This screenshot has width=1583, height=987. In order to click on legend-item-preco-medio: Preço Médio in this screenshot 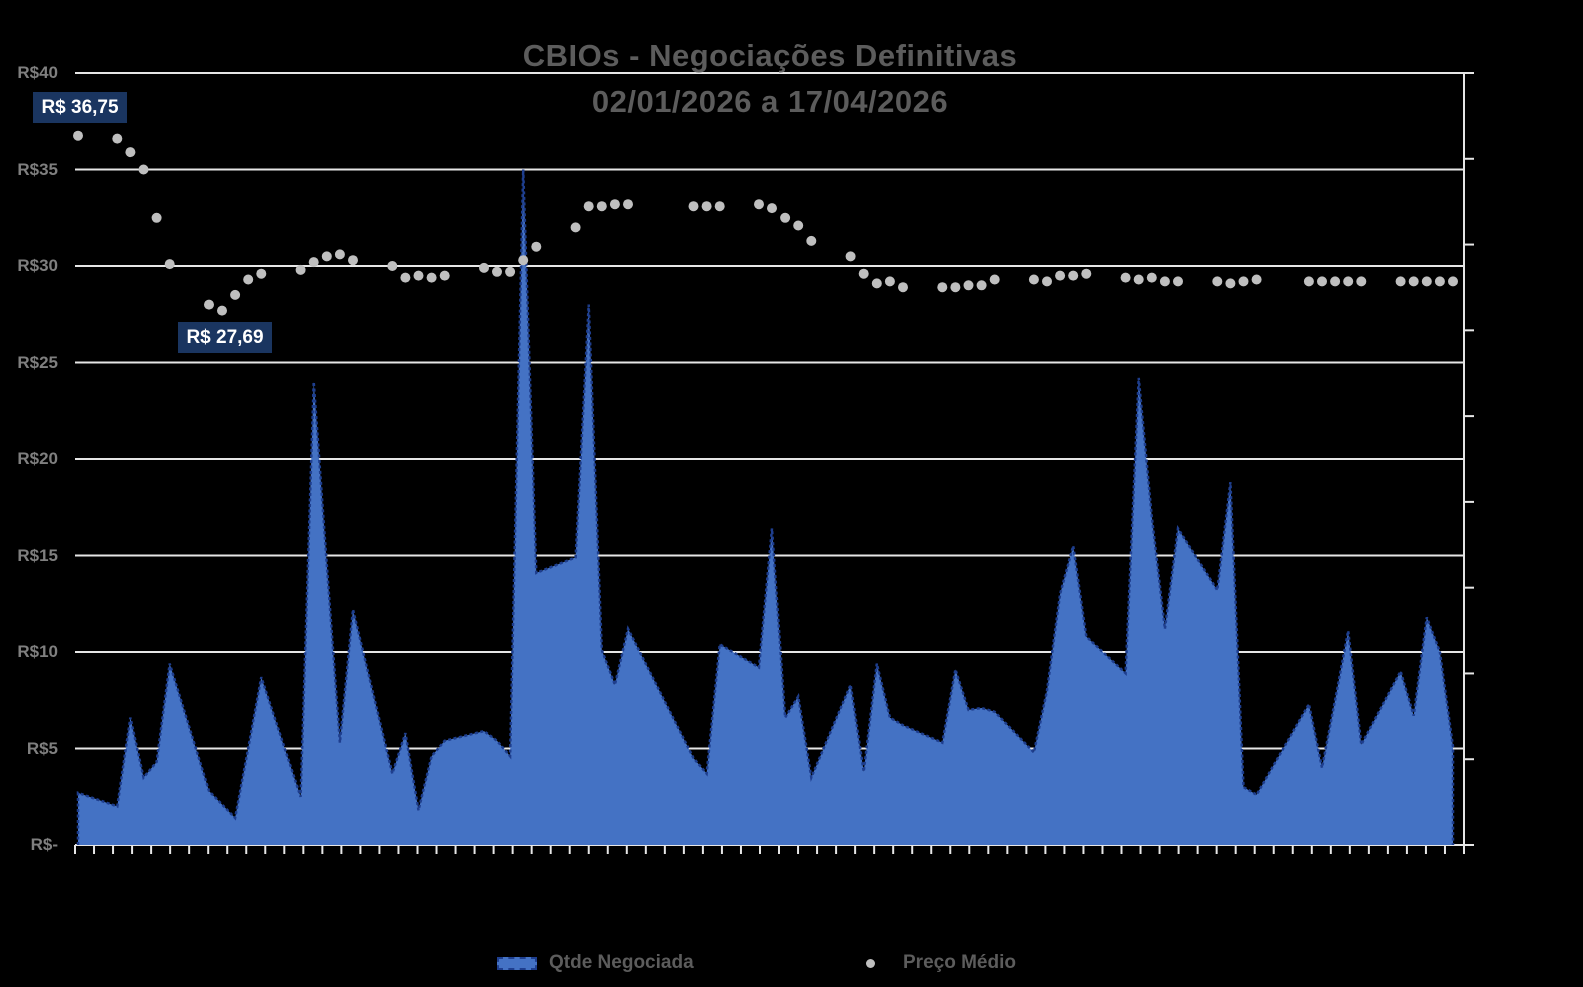, I will do `click(941, 963)`.